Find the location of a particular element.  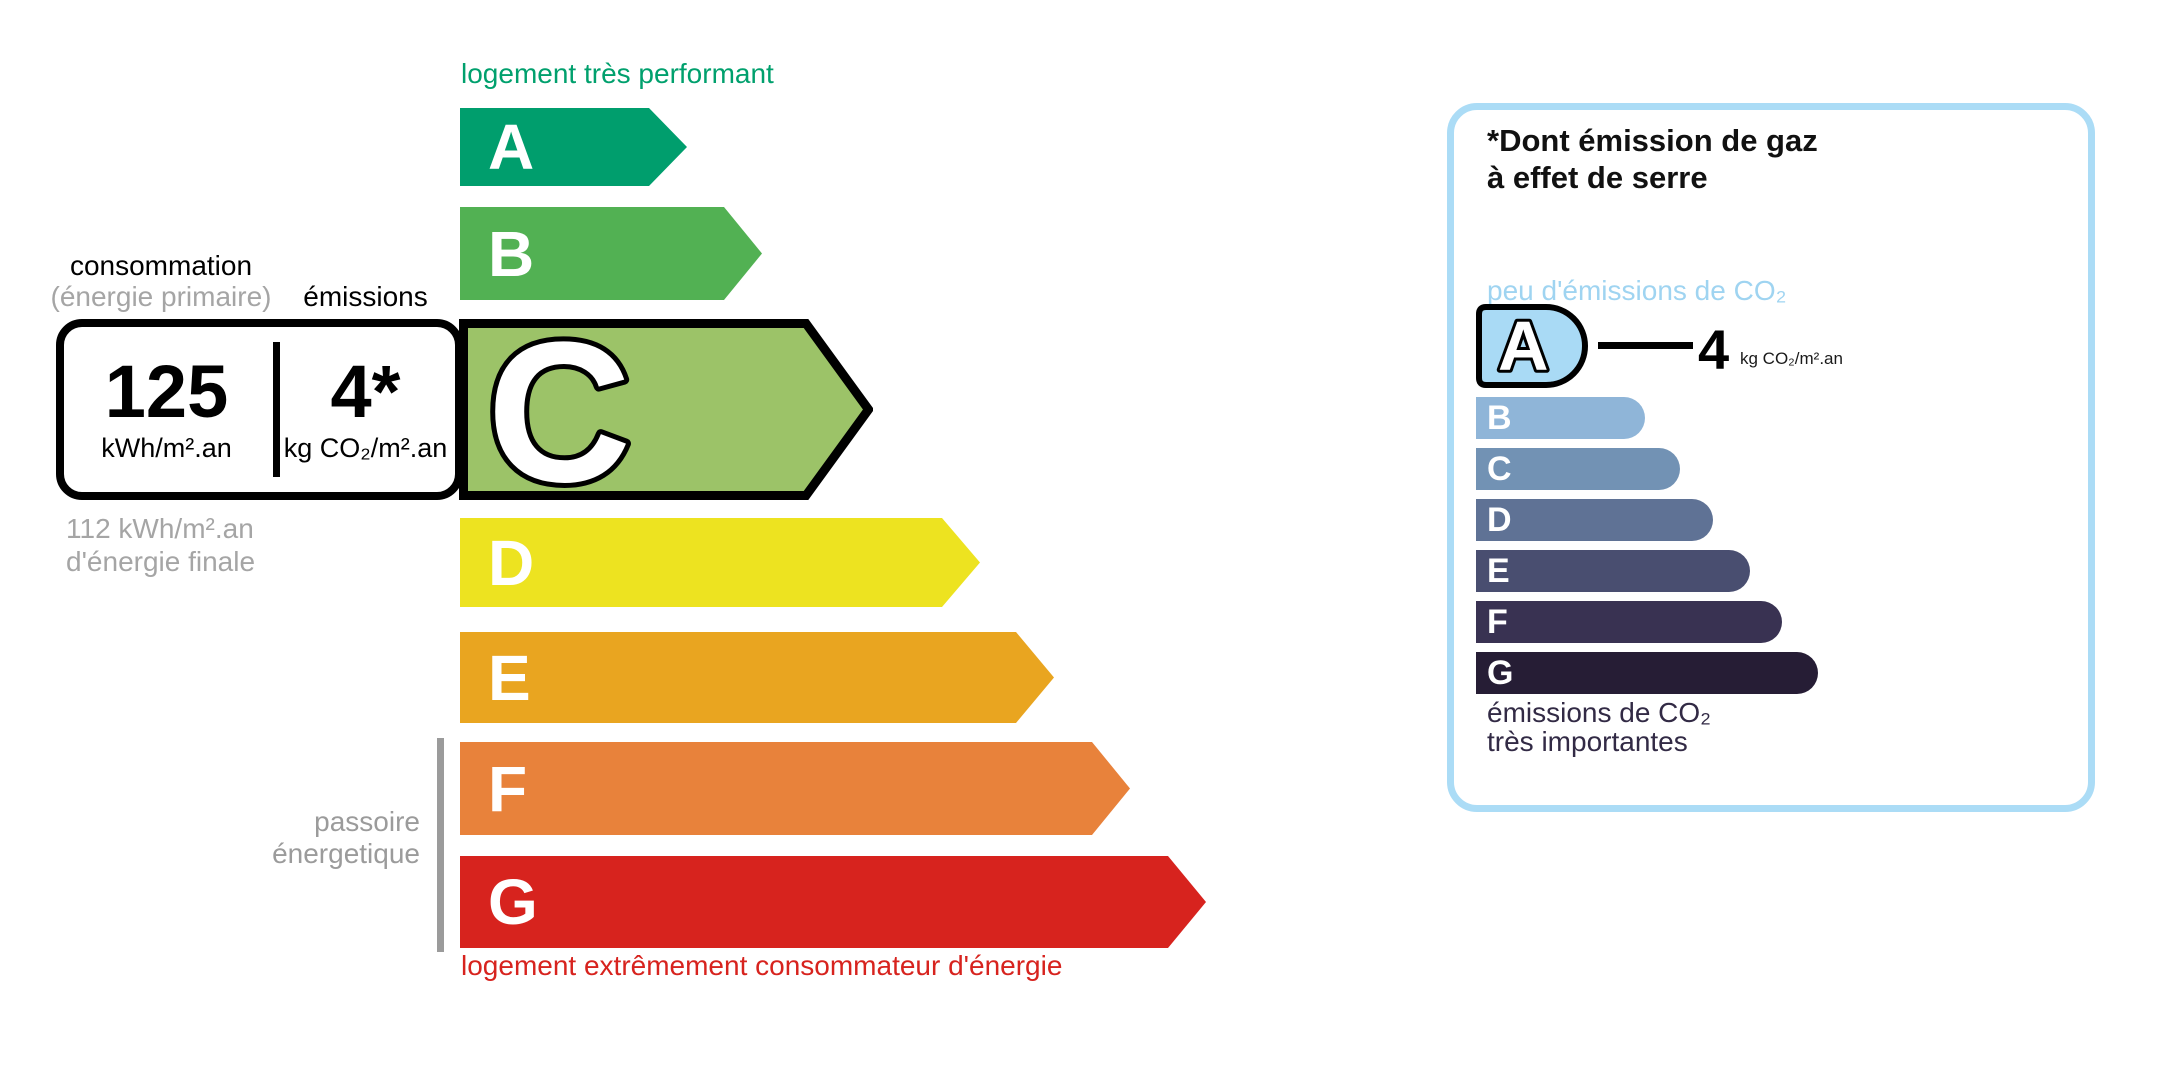

co2-class-a-badge-shape is located at coordinates (1532, 346).